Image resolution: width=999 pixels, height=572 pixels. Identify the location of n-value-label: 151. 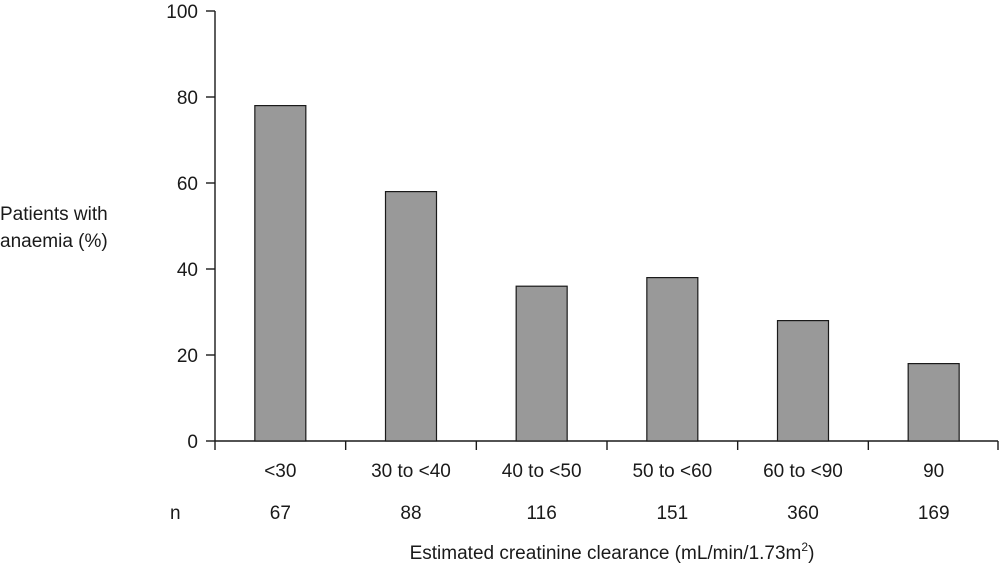
(672, 513).